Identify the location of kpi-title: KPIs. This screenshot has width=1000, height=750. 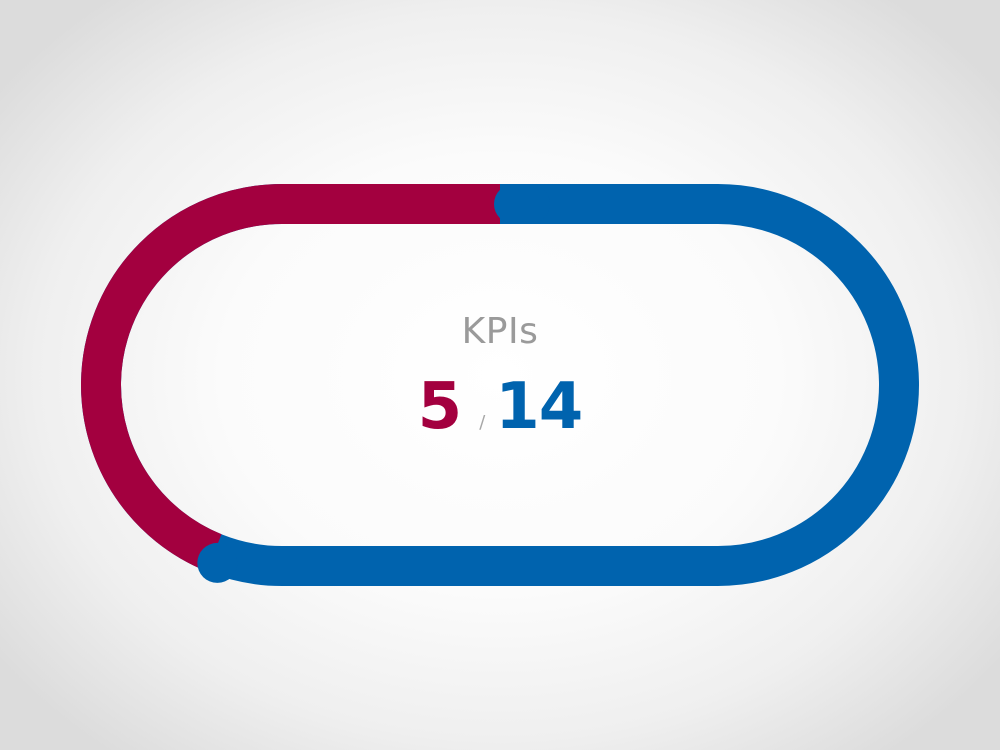
(500, 331).